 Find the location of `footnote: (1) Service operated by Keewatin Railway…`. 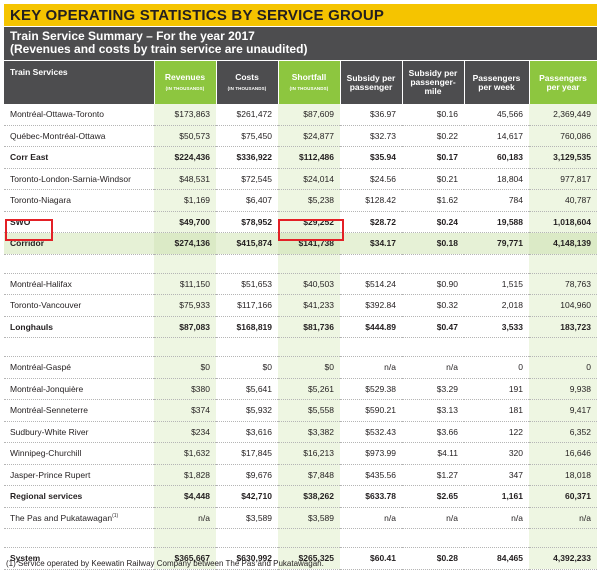

footnote: (1) Service operated by Keewatin Railway… is located at coordinates (165, 563).